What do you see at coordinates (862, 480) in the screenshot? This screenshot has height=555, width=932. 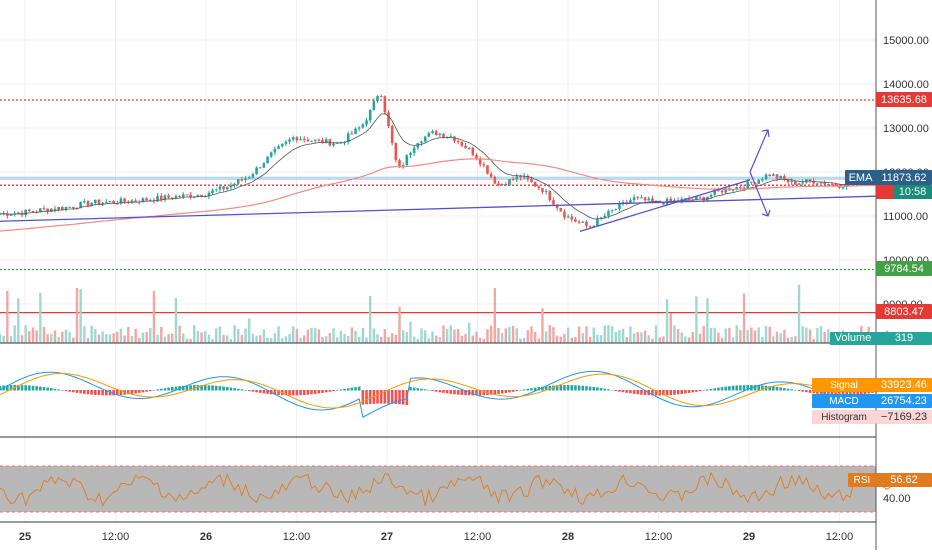 I see `rsi-label-bg` at bounding box center [862, 480].